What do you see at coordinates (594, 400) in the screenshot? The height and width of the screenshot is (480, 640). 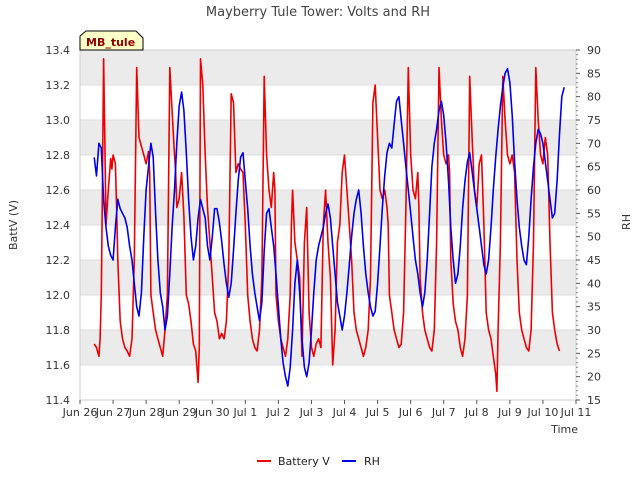 I see `y-right-tick-label: 15` at bounding box center [594, 400].